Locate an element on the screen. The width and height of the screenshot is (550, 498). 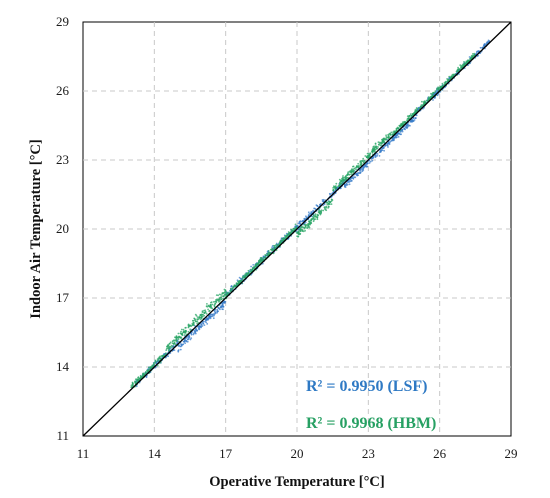
y-tick-label: 17 is located at coordinates (63, 297).